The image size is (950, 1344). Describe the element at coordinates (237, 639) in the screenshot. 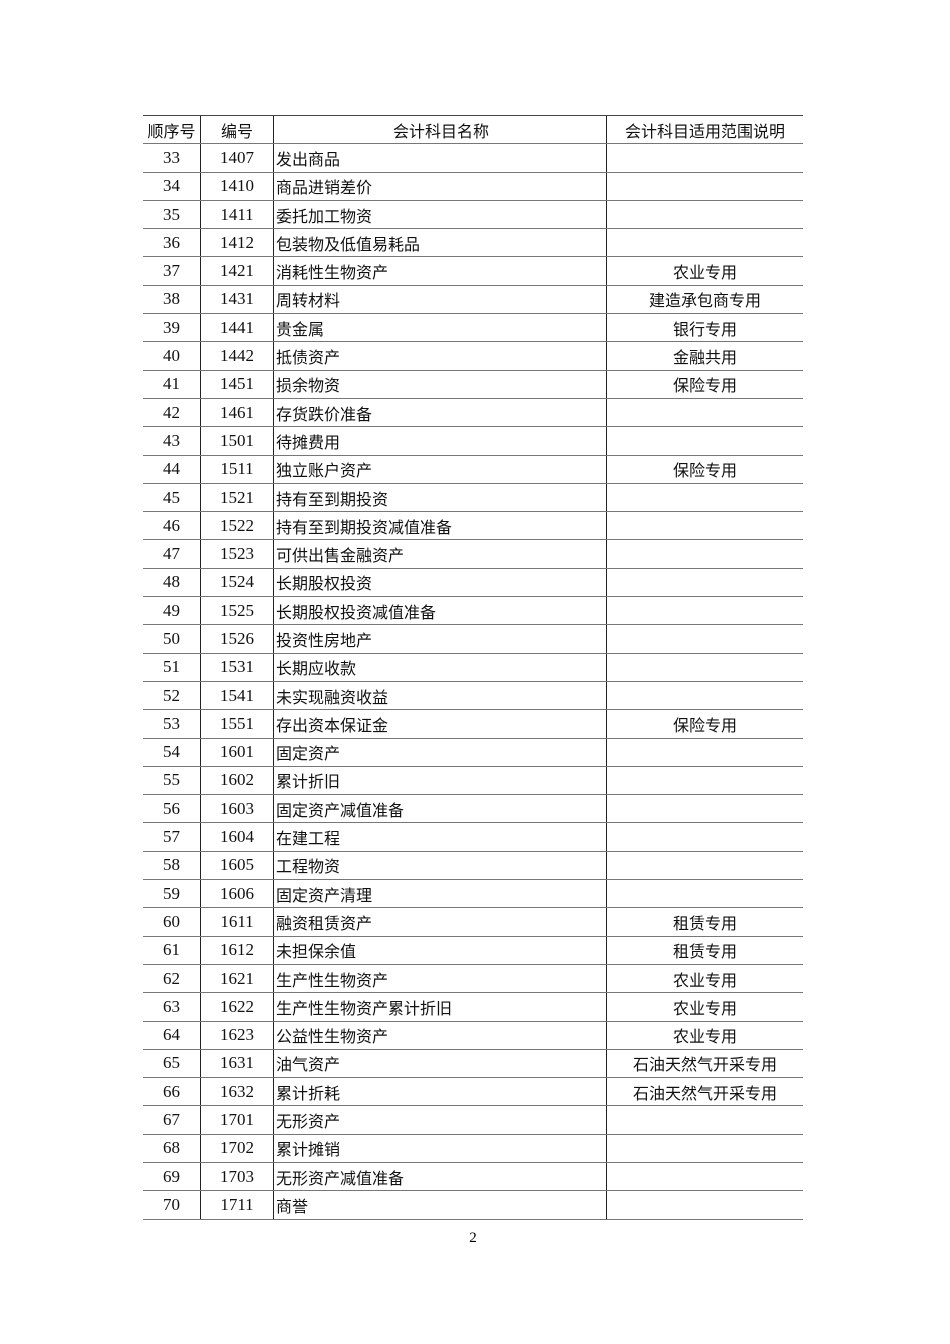

I see `cell-code: 1526` at that location.